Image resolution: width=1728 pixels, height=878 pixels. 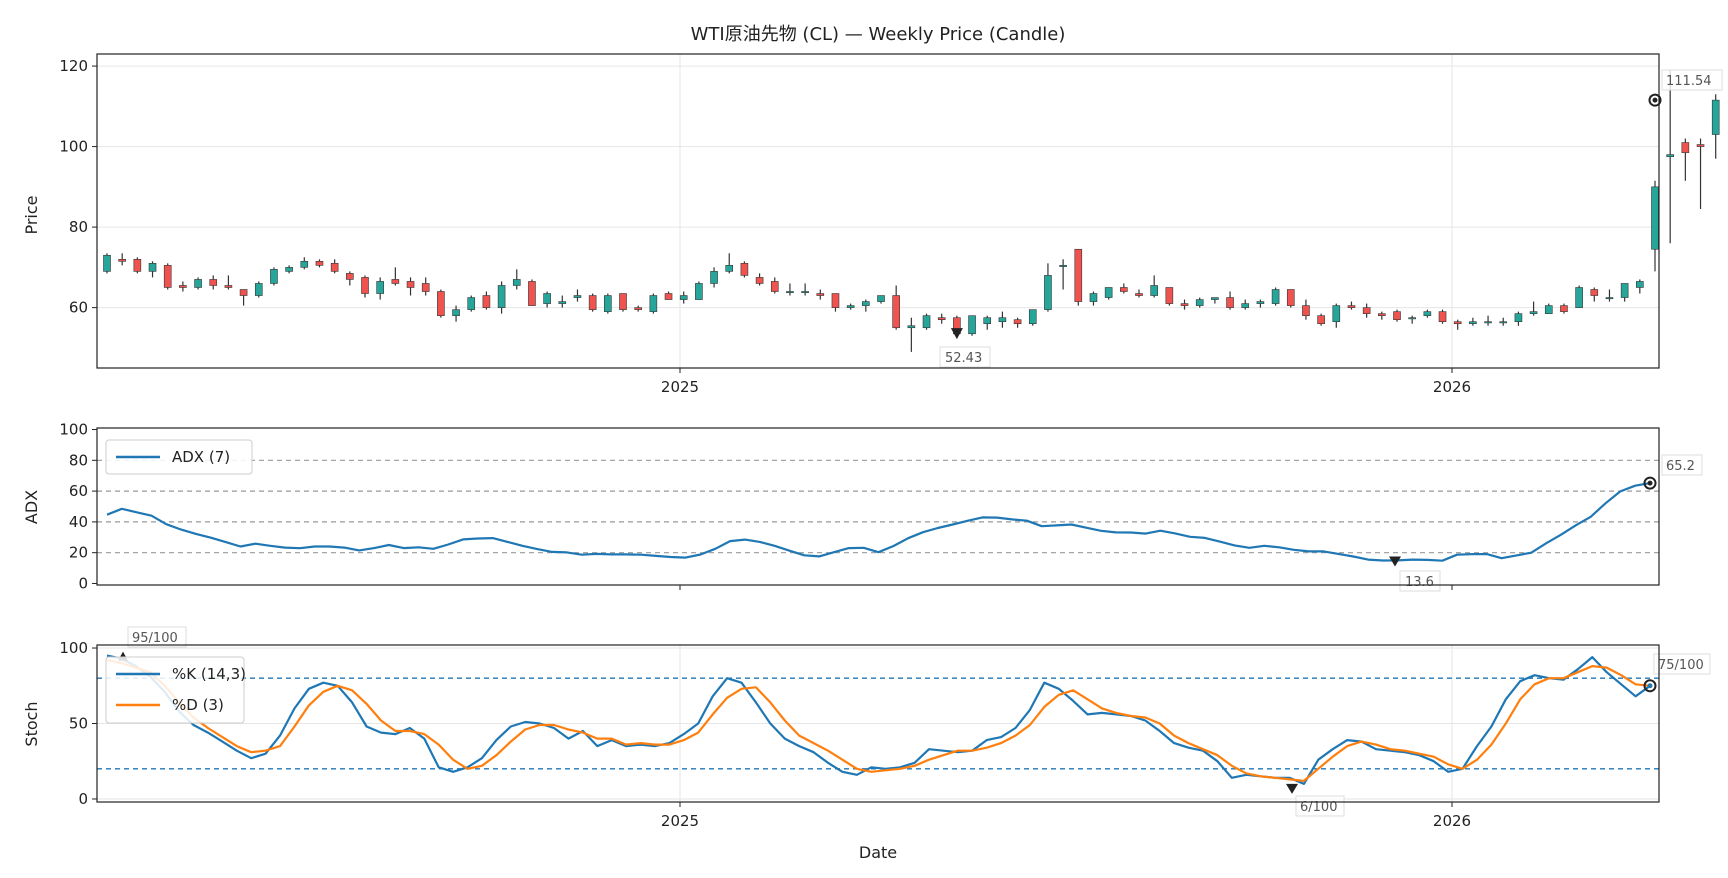 What do you see at coordinates (1689, 81) in the screenshot?
I see `last-price-label: 111.54` at bounding box center [1689, 81].